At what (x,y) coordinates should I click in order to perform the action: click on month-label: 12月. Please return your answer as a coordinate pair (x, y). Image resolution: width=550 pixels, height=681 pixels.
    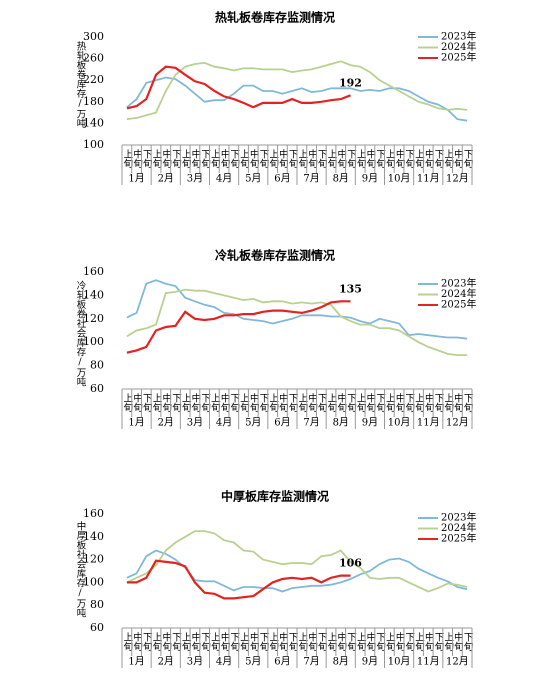
    Looking at the image, I should click on (457, 179).